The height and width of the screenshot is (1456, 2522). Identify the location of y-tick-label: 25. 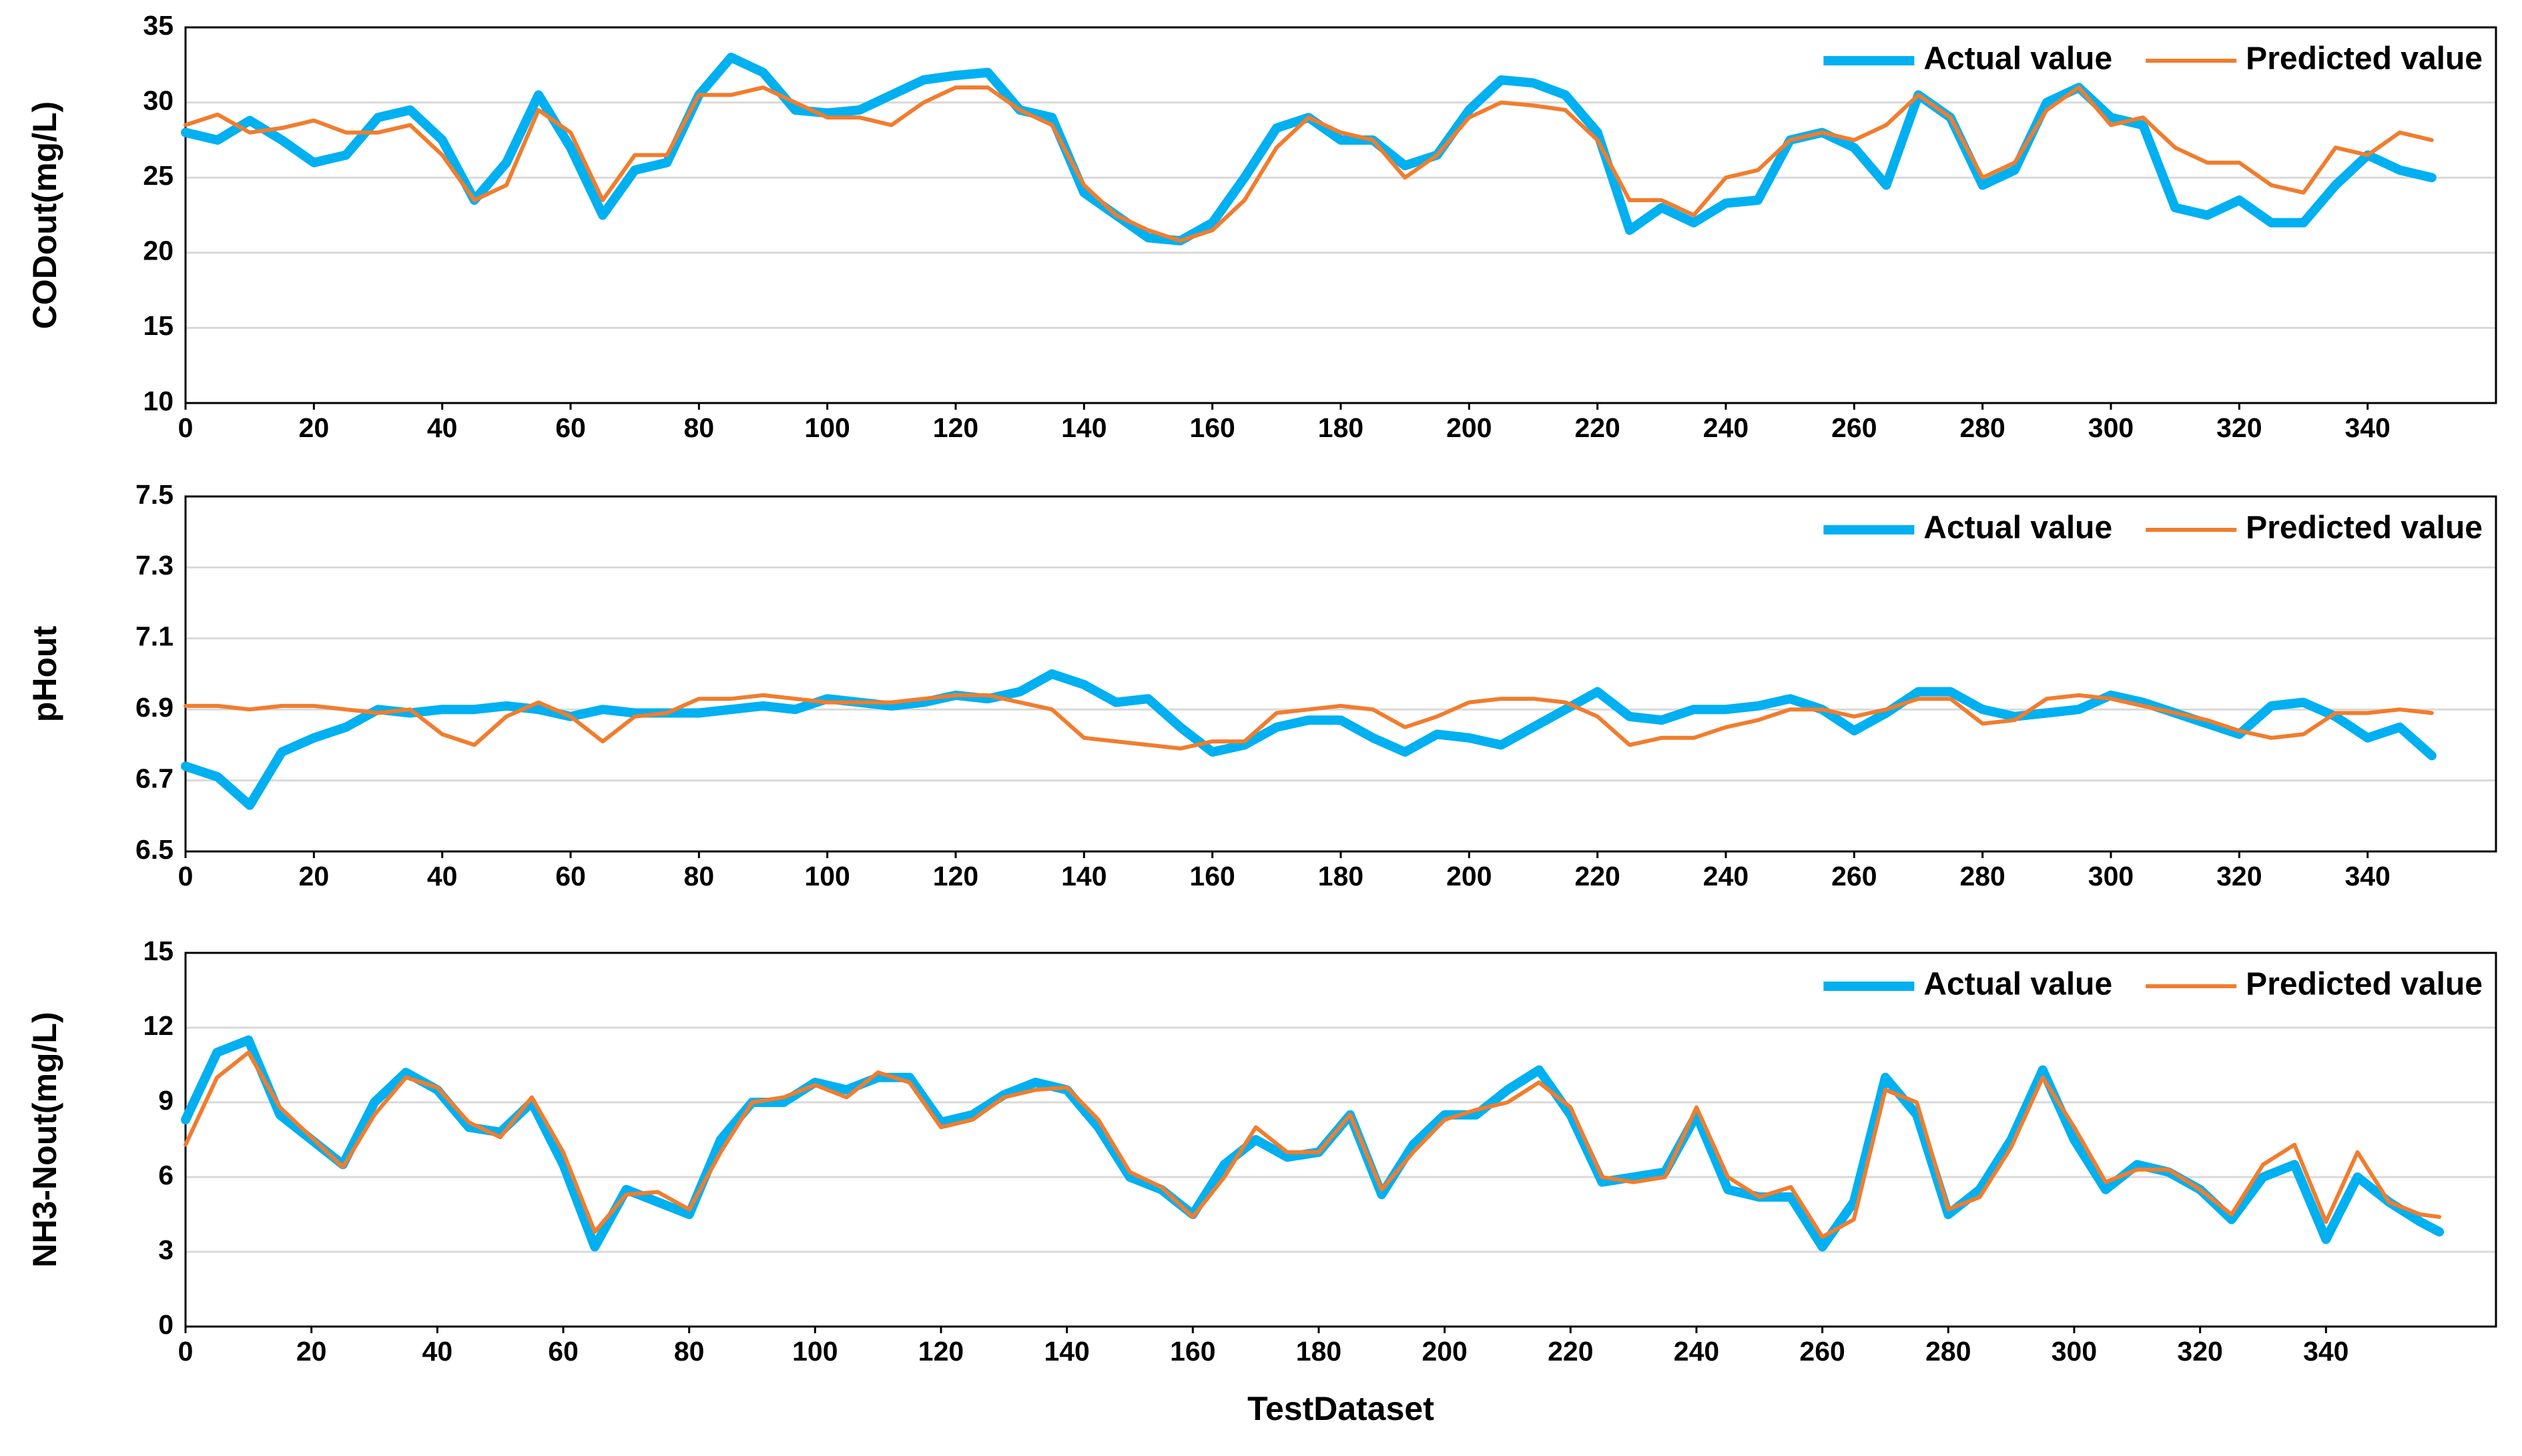
(158, 175).